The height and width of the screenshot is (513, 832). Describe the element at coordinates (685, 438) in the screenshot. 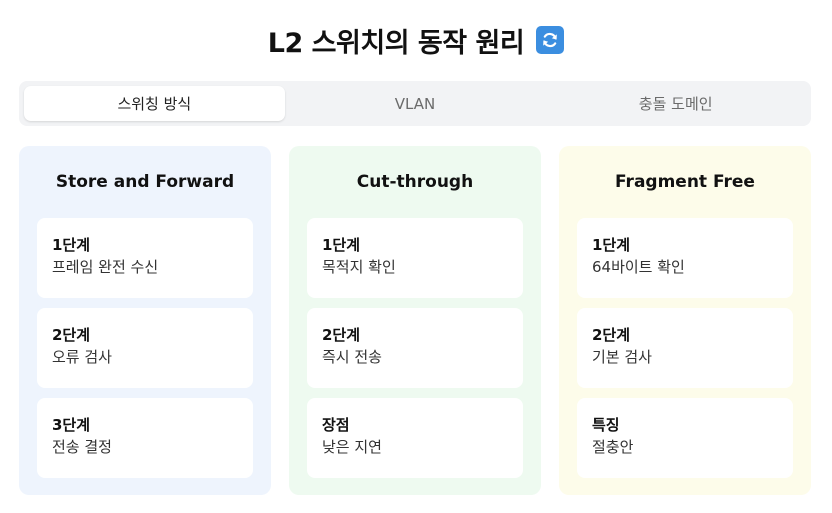

I see `step-card: 특징 절충안` at that location.